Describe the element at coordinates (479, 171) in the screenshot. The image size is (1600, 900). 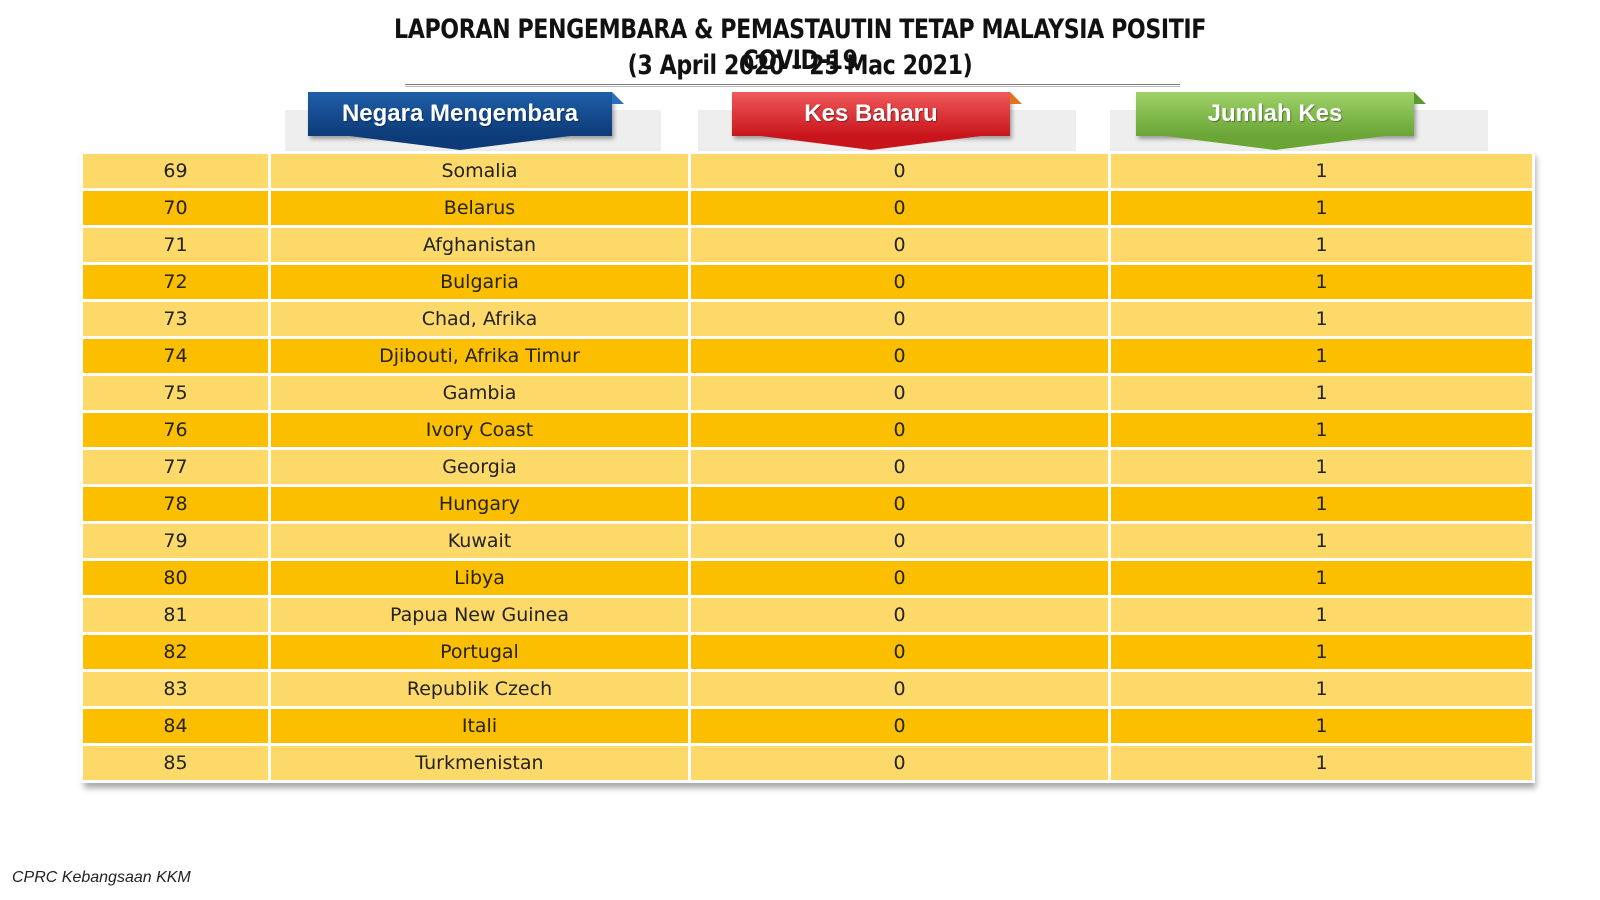
I see `country-cell: Somalia` at that location.